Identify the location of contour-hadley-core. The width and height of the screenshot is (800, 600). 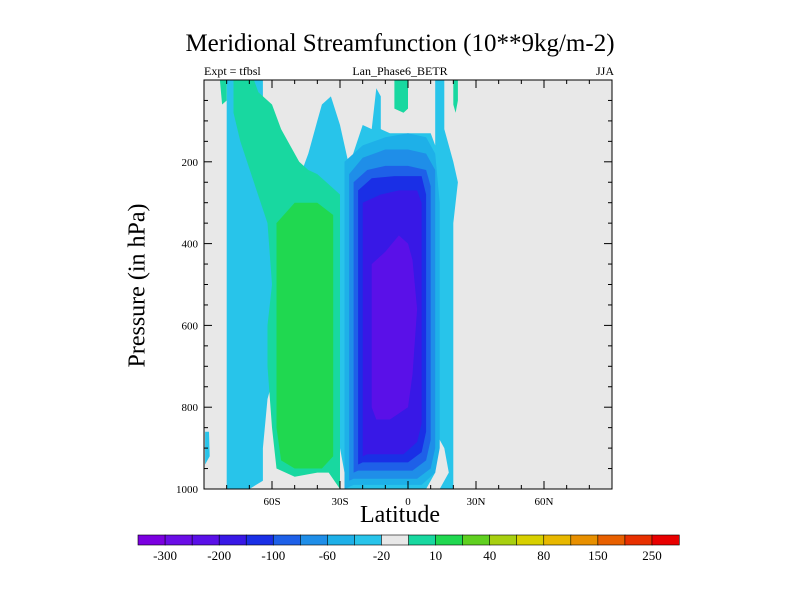
(394, 327).